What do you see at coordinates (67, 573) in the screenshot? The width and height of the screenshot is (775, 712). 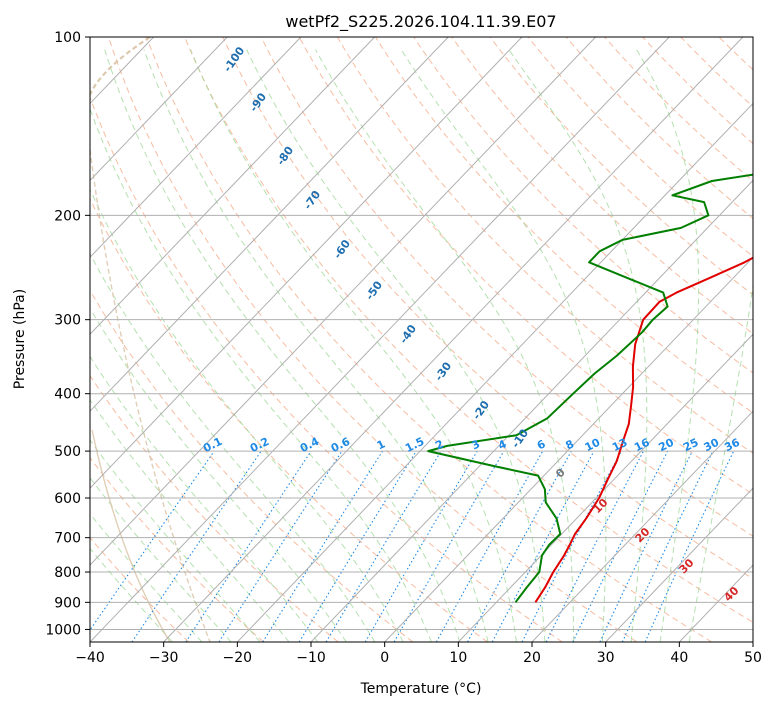 I see `y-tick-label: 800` at bounding box center [67, 573].